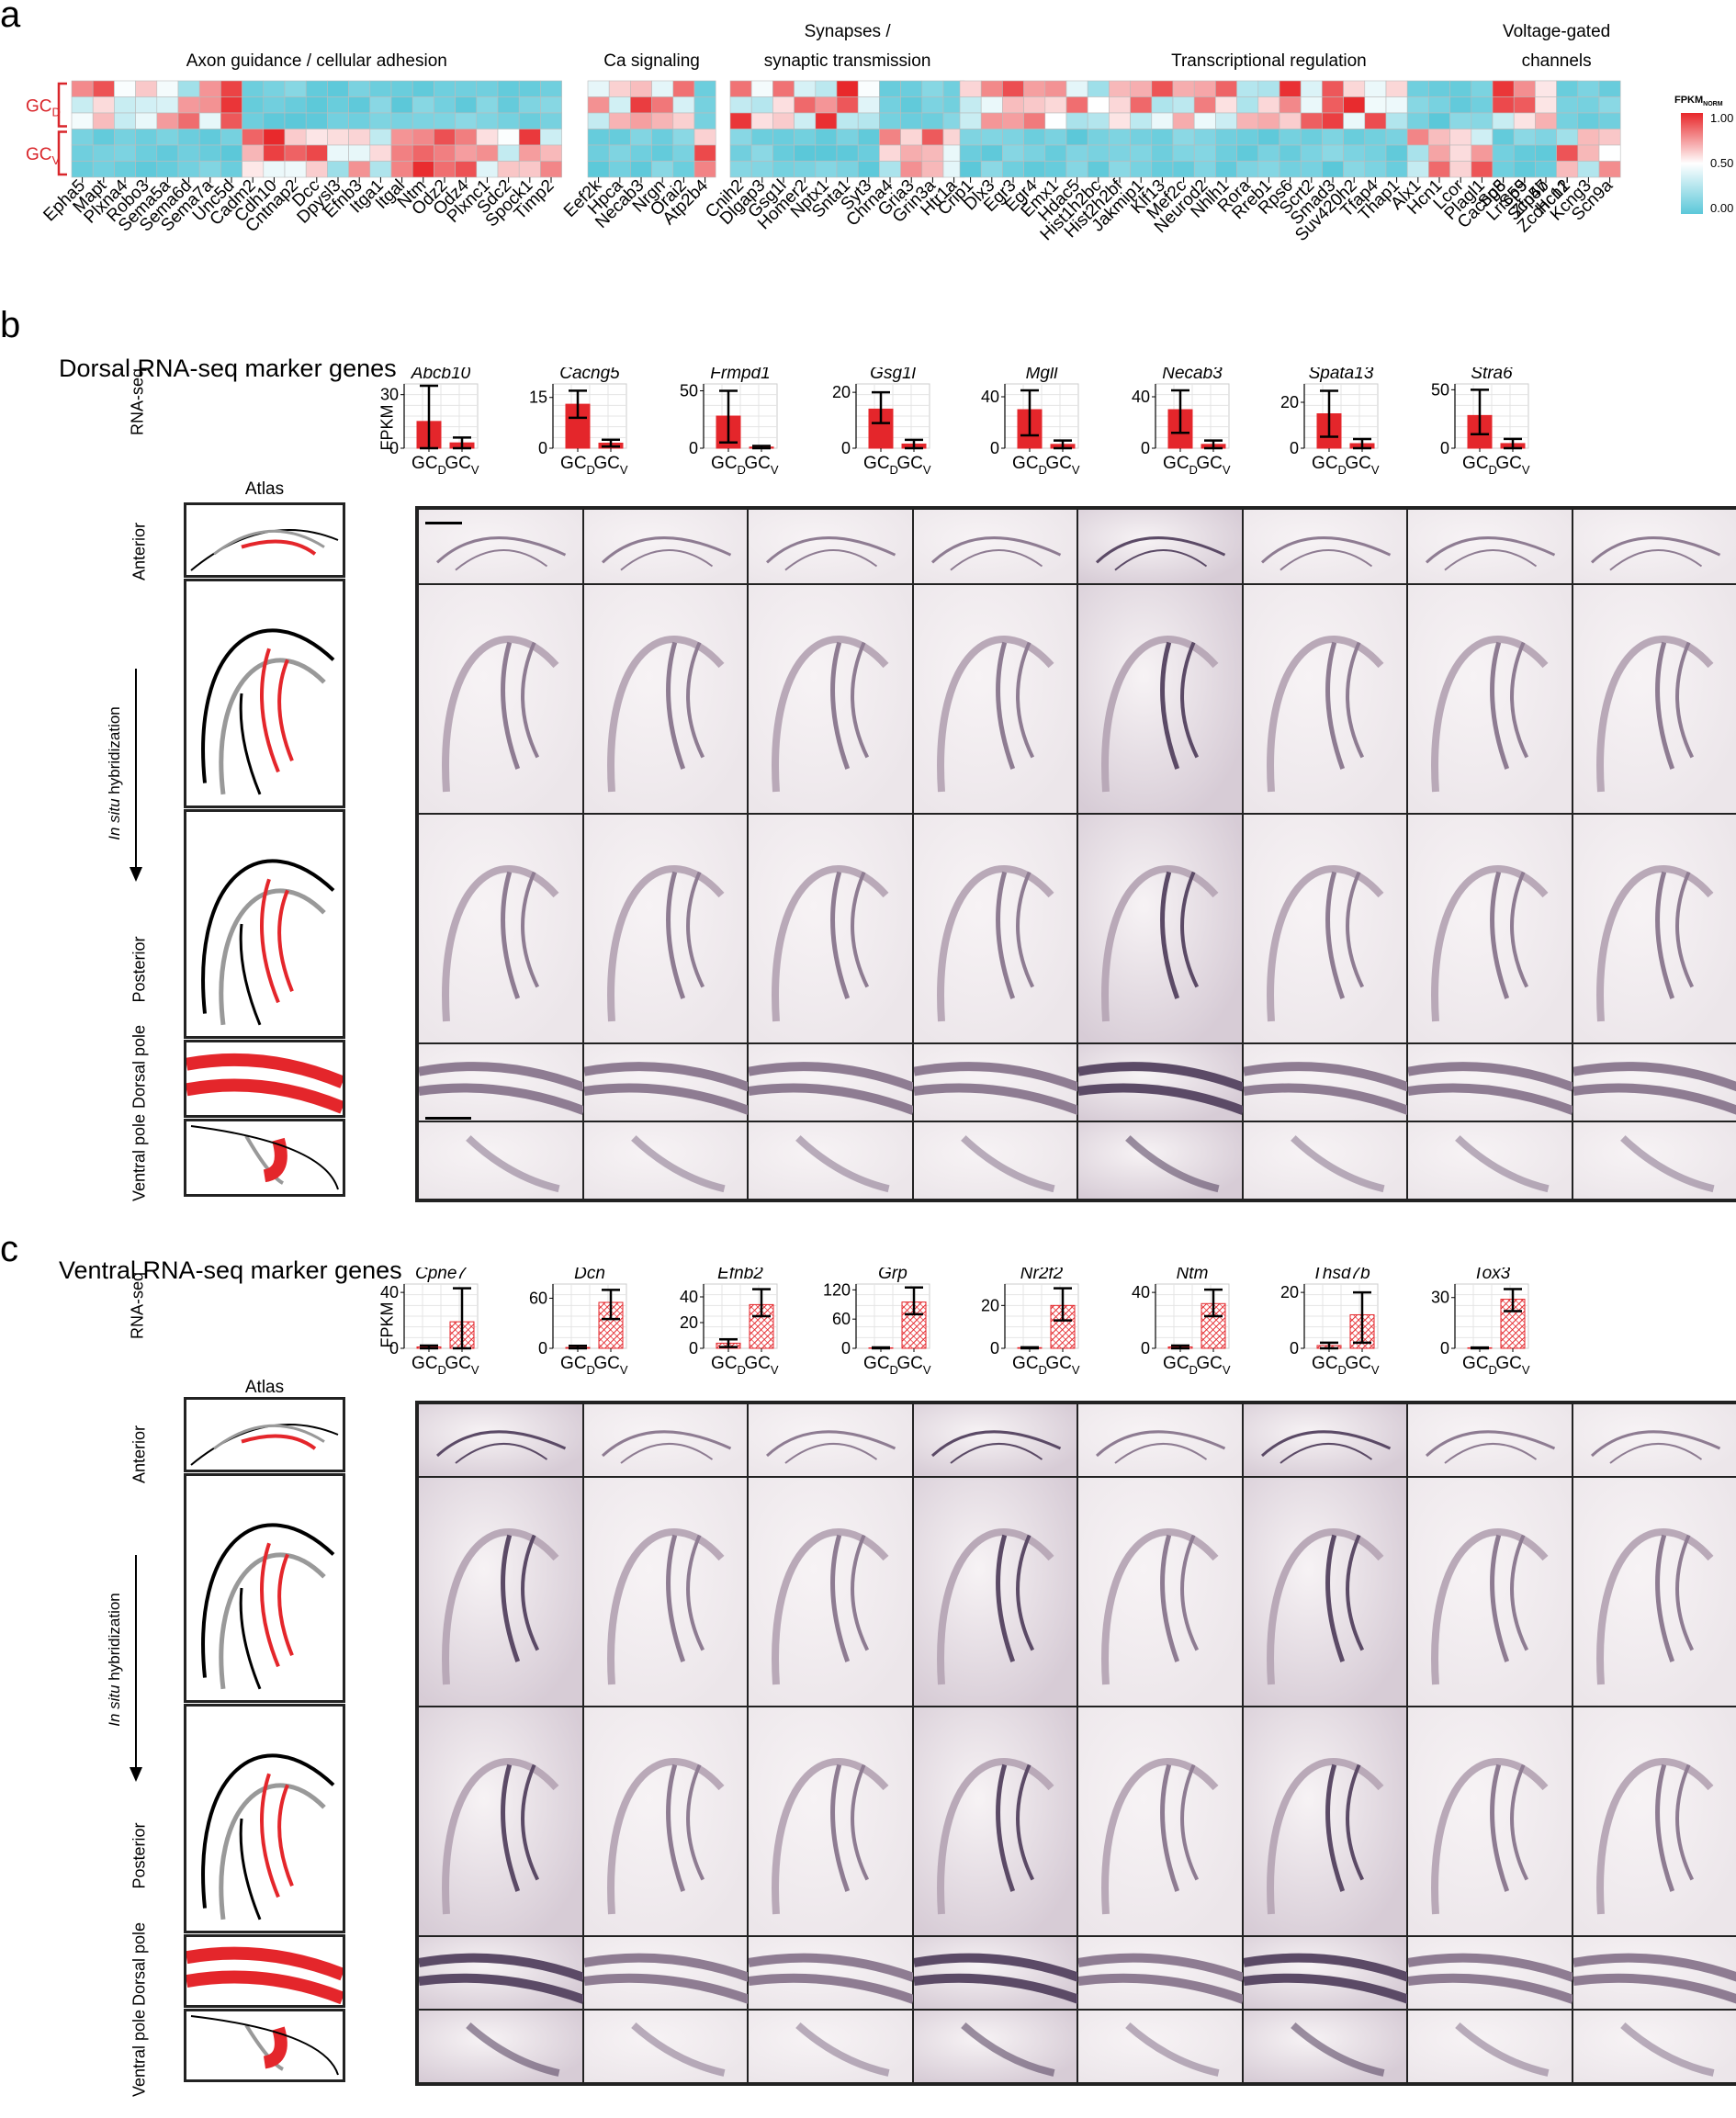  I want to click on legend-tick: 0.50, so click(1721, 163).